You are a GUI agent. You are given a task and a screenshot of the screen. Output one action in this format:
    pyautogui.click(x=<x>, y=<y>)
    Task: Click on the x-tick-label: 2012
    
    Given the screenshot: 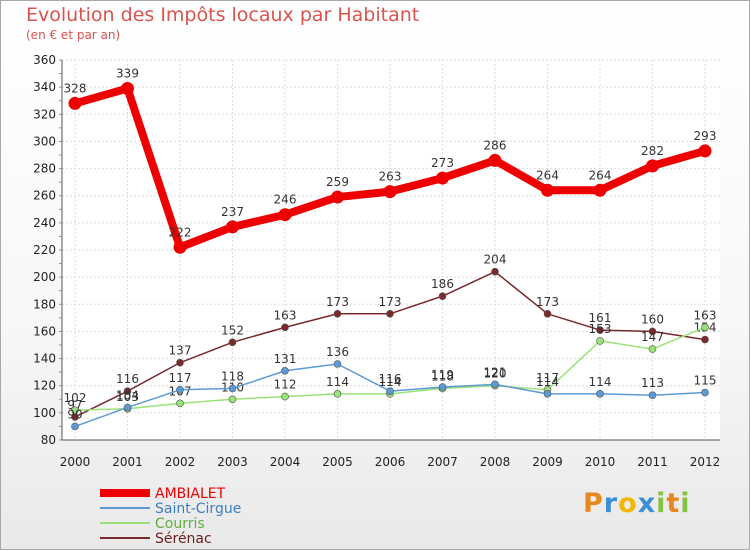 What is the action you would take?
    pyautogui.click(x=705, y=462)
    